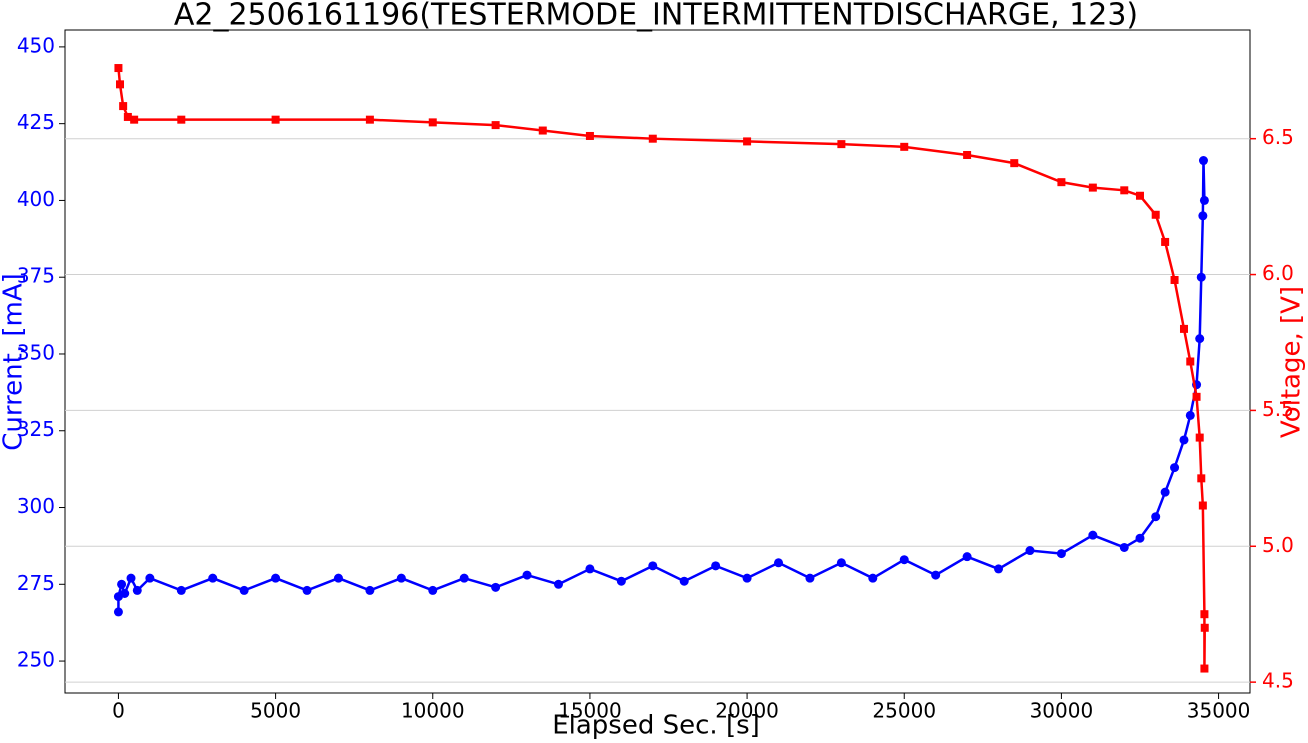 The width and height of the screenshot is (1308, 743). I want to click on x-tick-label: 35000, so click(1219, 711).